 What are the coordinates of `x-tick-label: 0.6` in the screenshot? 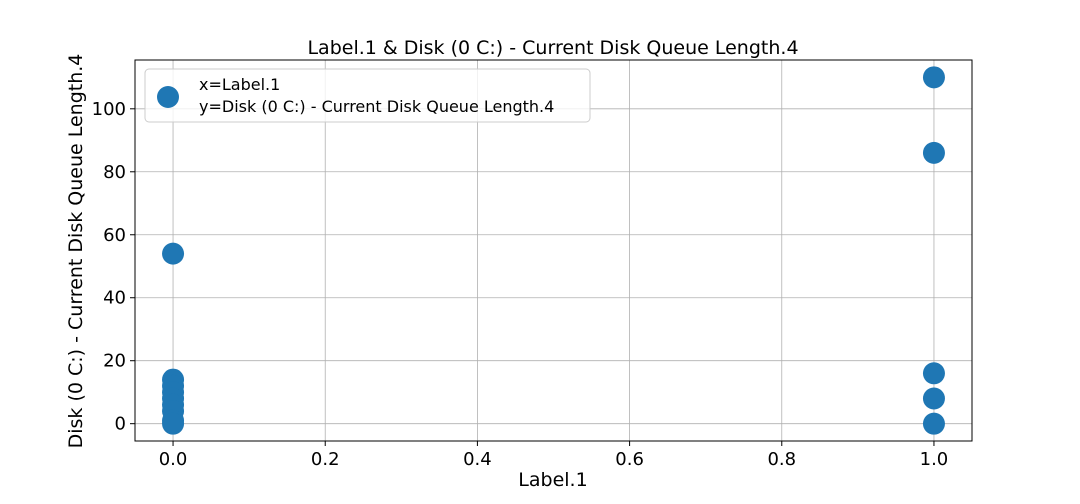 It's located at (629, 459).